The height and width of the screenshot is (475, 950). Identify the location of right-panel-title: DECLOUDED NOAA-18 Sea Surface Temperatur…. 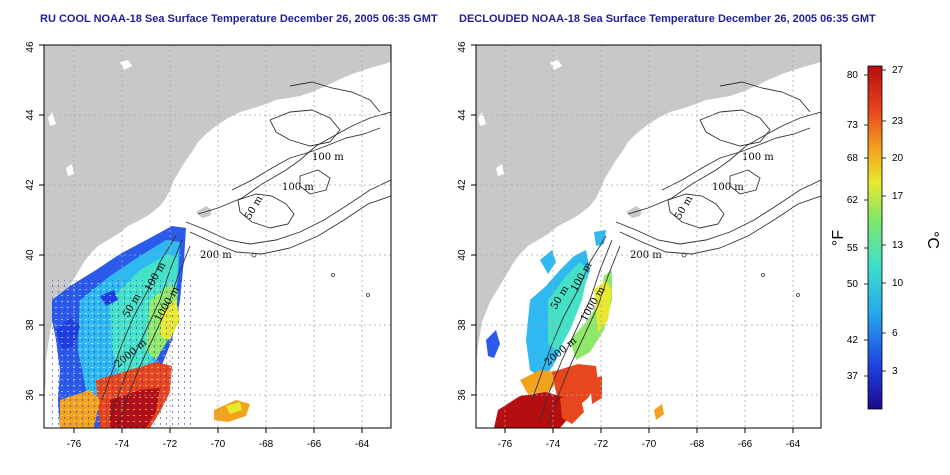
(667, 19).